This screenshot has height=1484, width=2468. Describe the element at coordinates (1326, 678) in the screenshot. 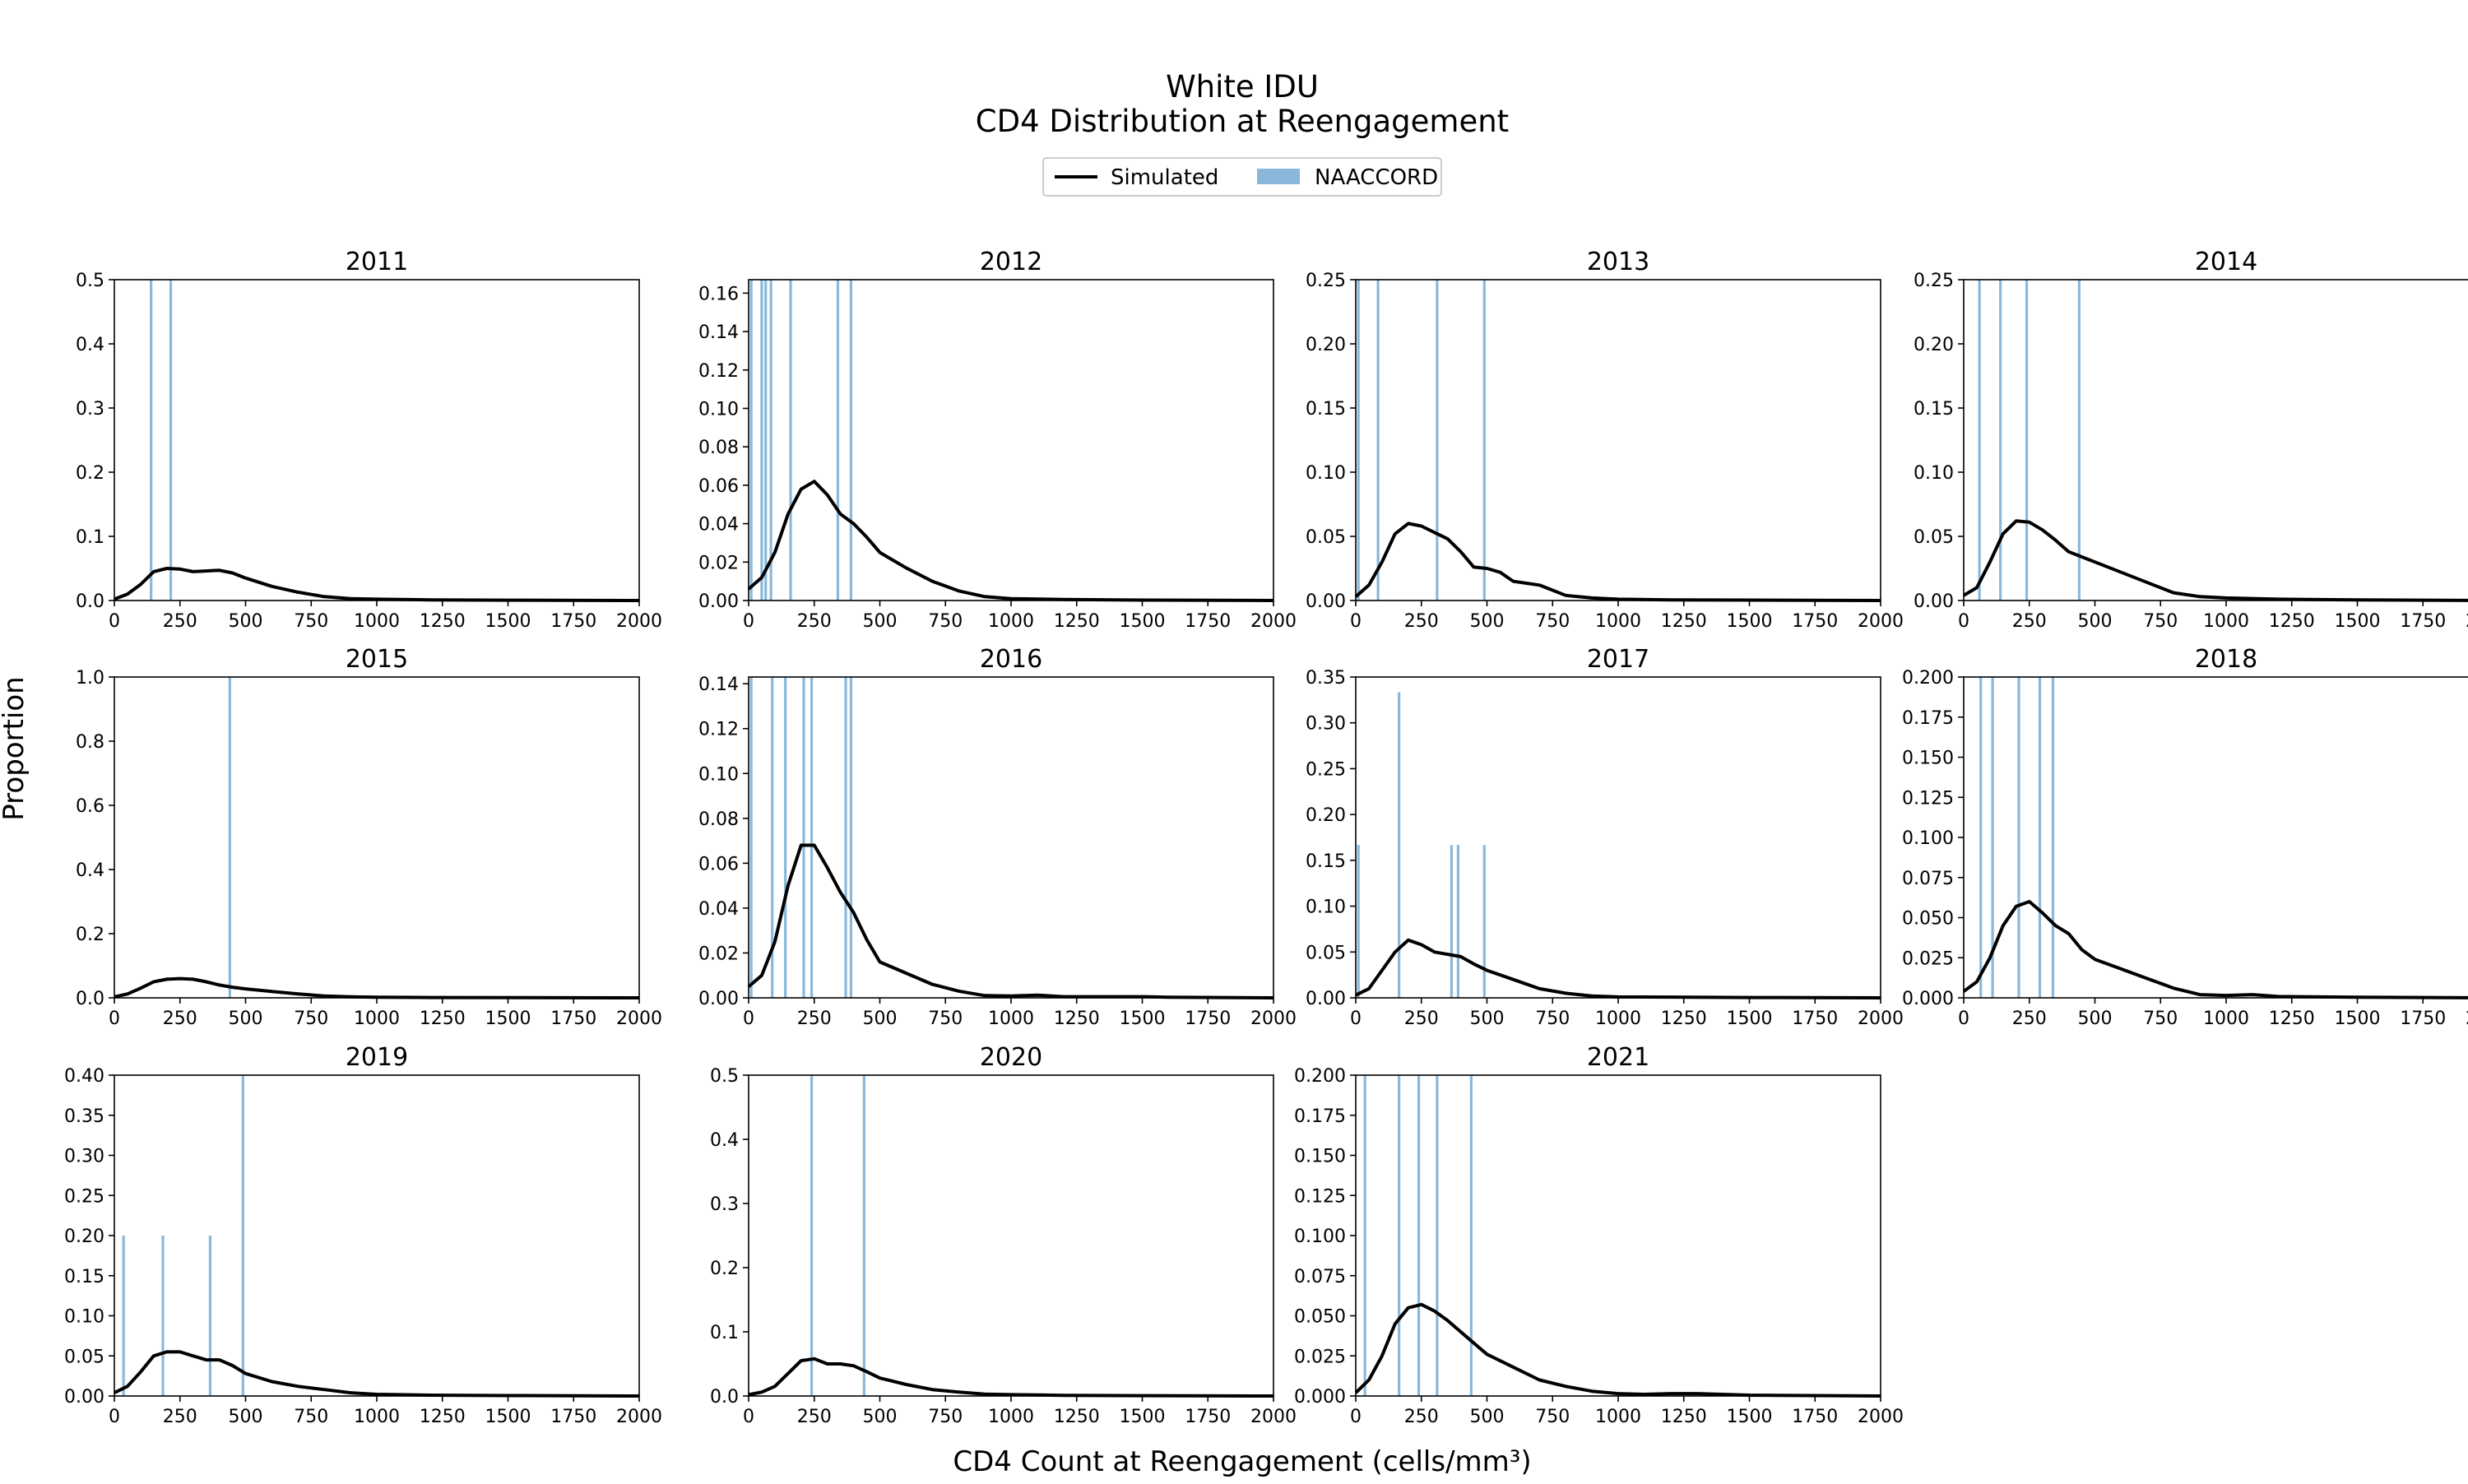

I see `y-tick-label: 0.35` at that location.